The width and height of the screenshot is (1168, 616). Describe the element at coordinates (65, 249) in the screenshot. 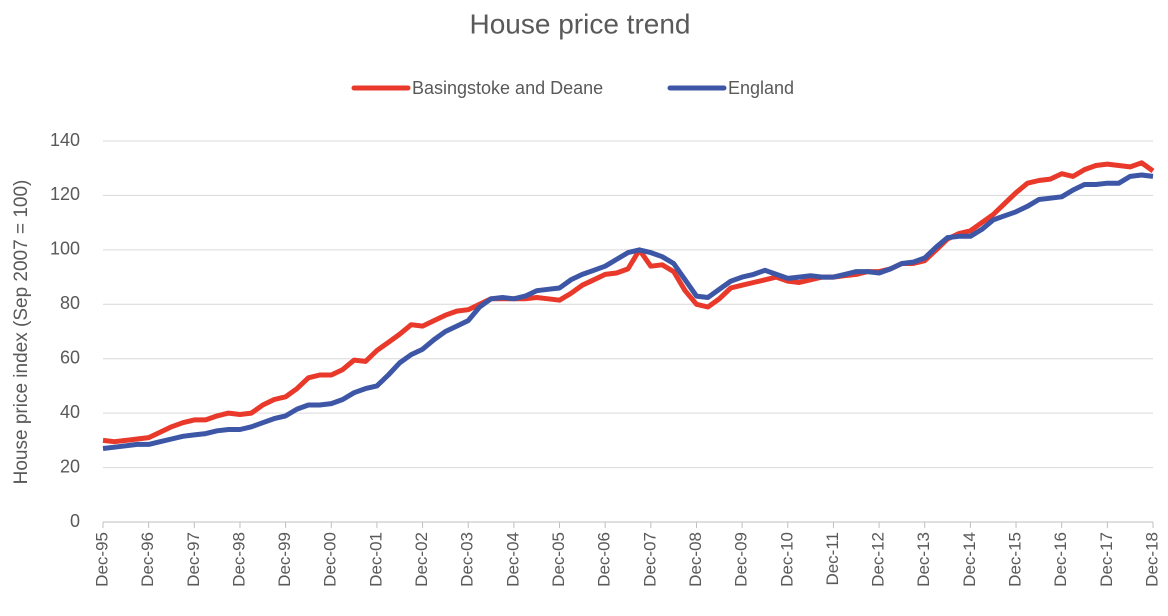

I see `y-tick-label: 100` at that location.